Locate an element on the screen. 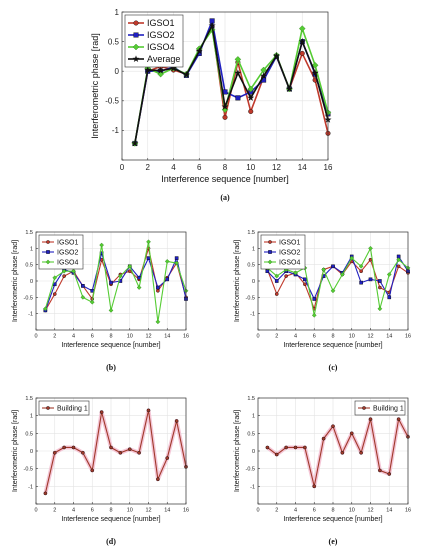 This screenshot has height=550, width=433. chart-3-xtick-label-1: 2 is located at coordinates (276, 337).